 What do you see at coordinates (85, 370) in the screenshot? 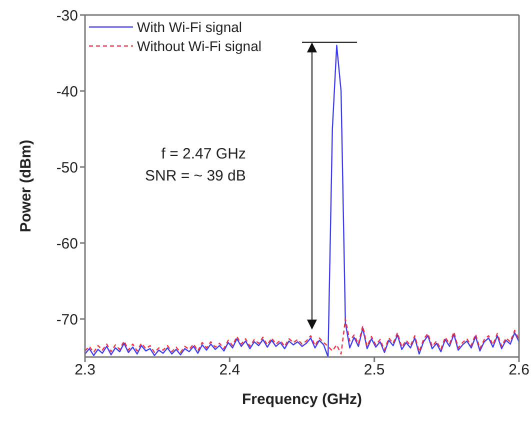
I see `x-tick-label: 2.3` at bounding box center [85, 370].